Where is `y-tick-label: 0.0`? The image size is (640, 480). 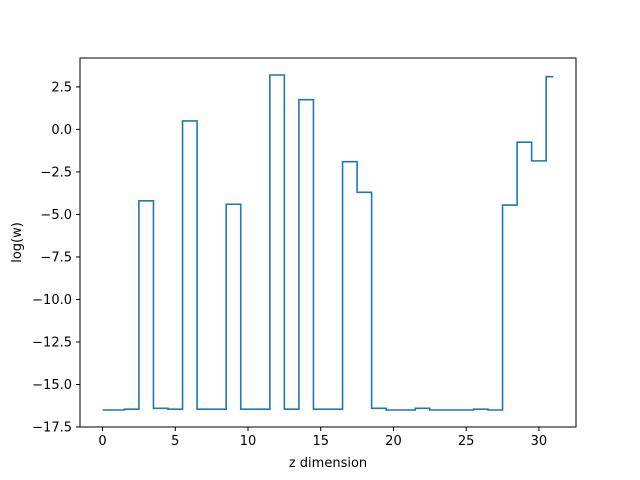
y-tick-label: 0.0 is located at coordinates (61, 130).